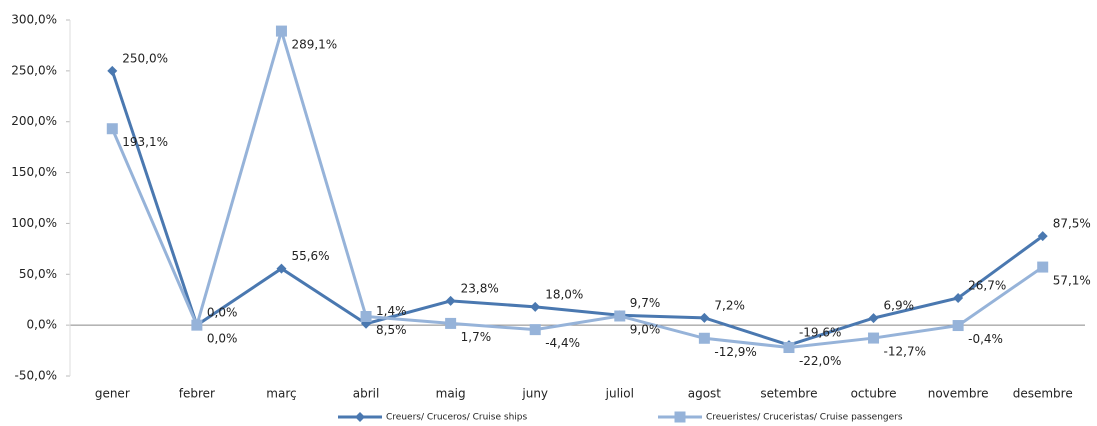 This screenshot has width=1097, height=426. Describe the element at coordinates (281, 394) in the screenshot. I see `x-tick-label: març` at that location.